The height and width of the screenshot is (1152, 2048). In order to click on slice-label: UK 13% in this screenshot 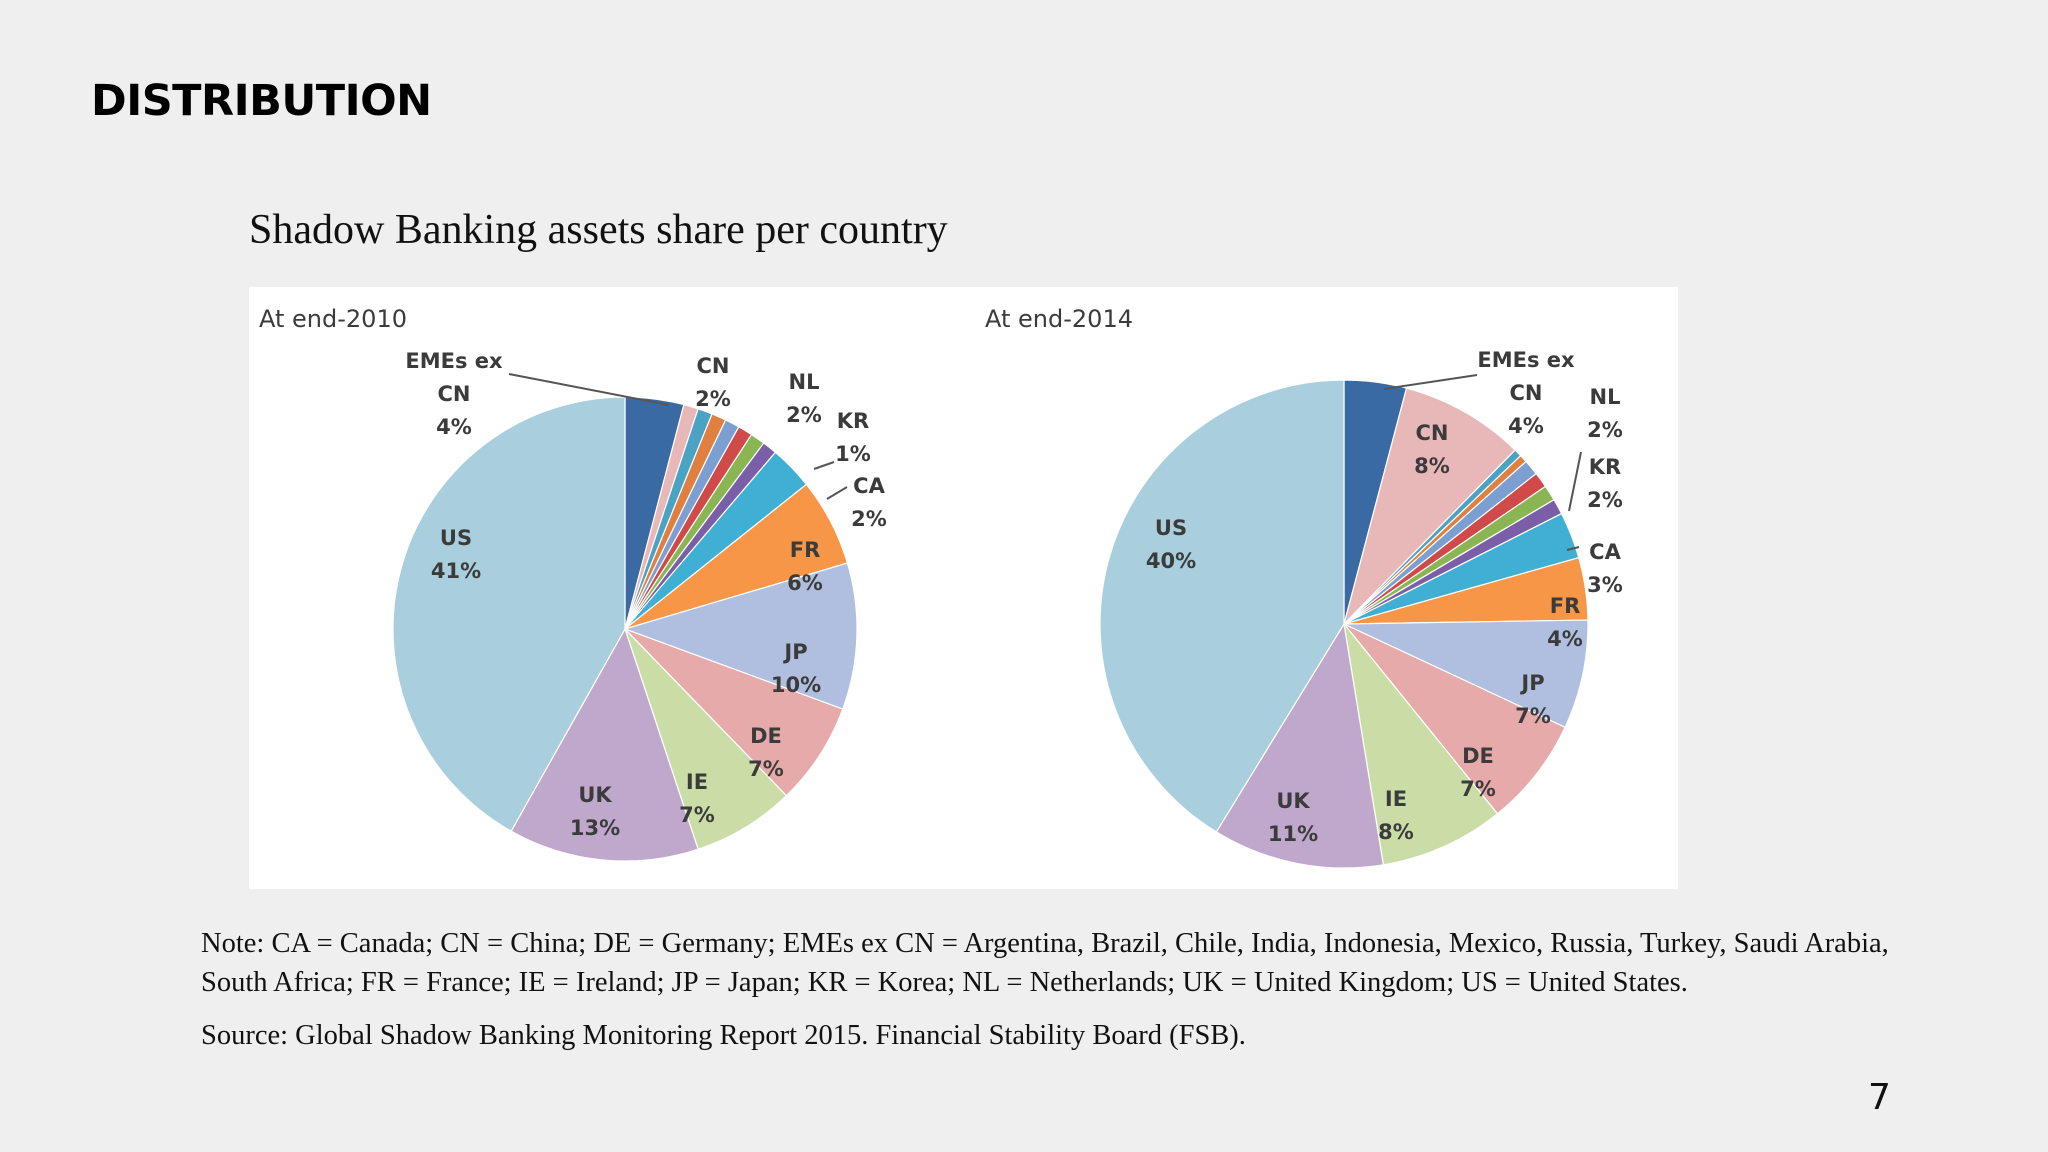, I will do `click(595, 811)`.